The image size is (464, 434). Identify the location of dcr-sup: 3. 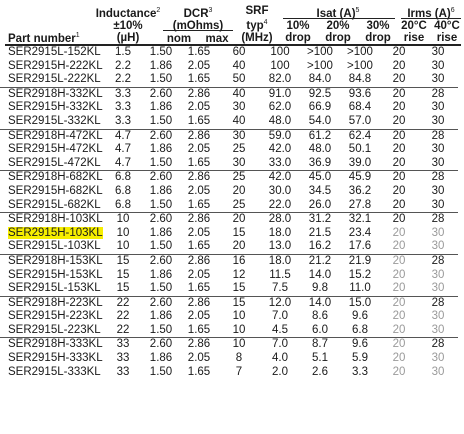
(210, 10).